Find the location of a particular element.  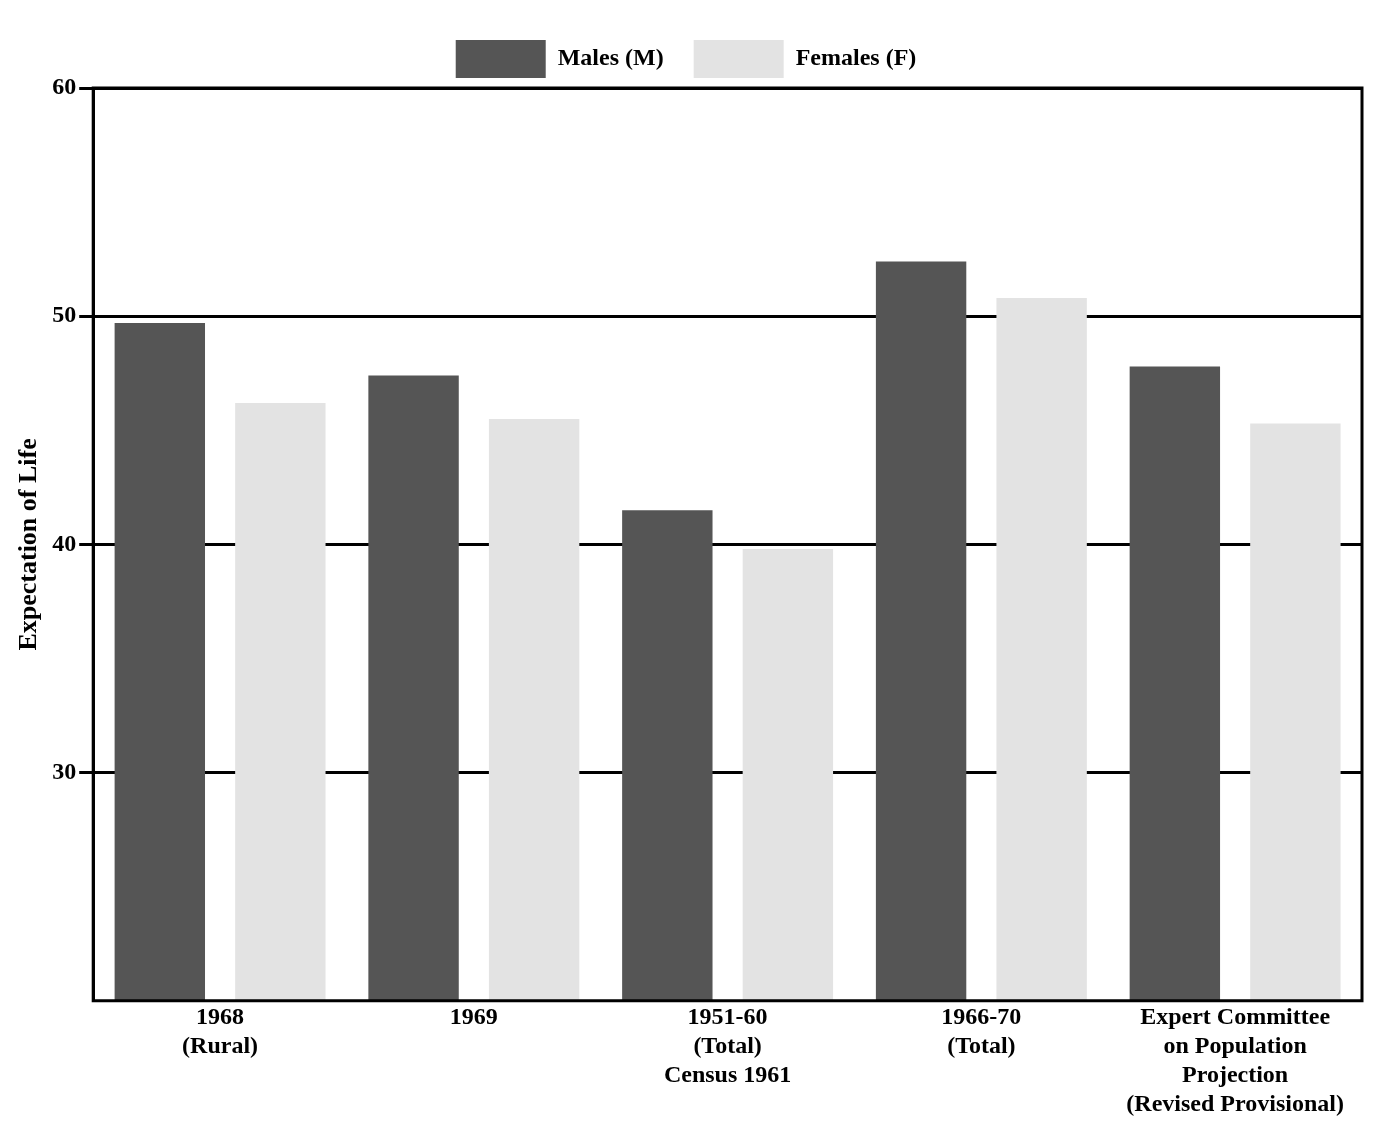

x-tick-label: 1966-70 (Total) is located at coordinates (981, 1031).